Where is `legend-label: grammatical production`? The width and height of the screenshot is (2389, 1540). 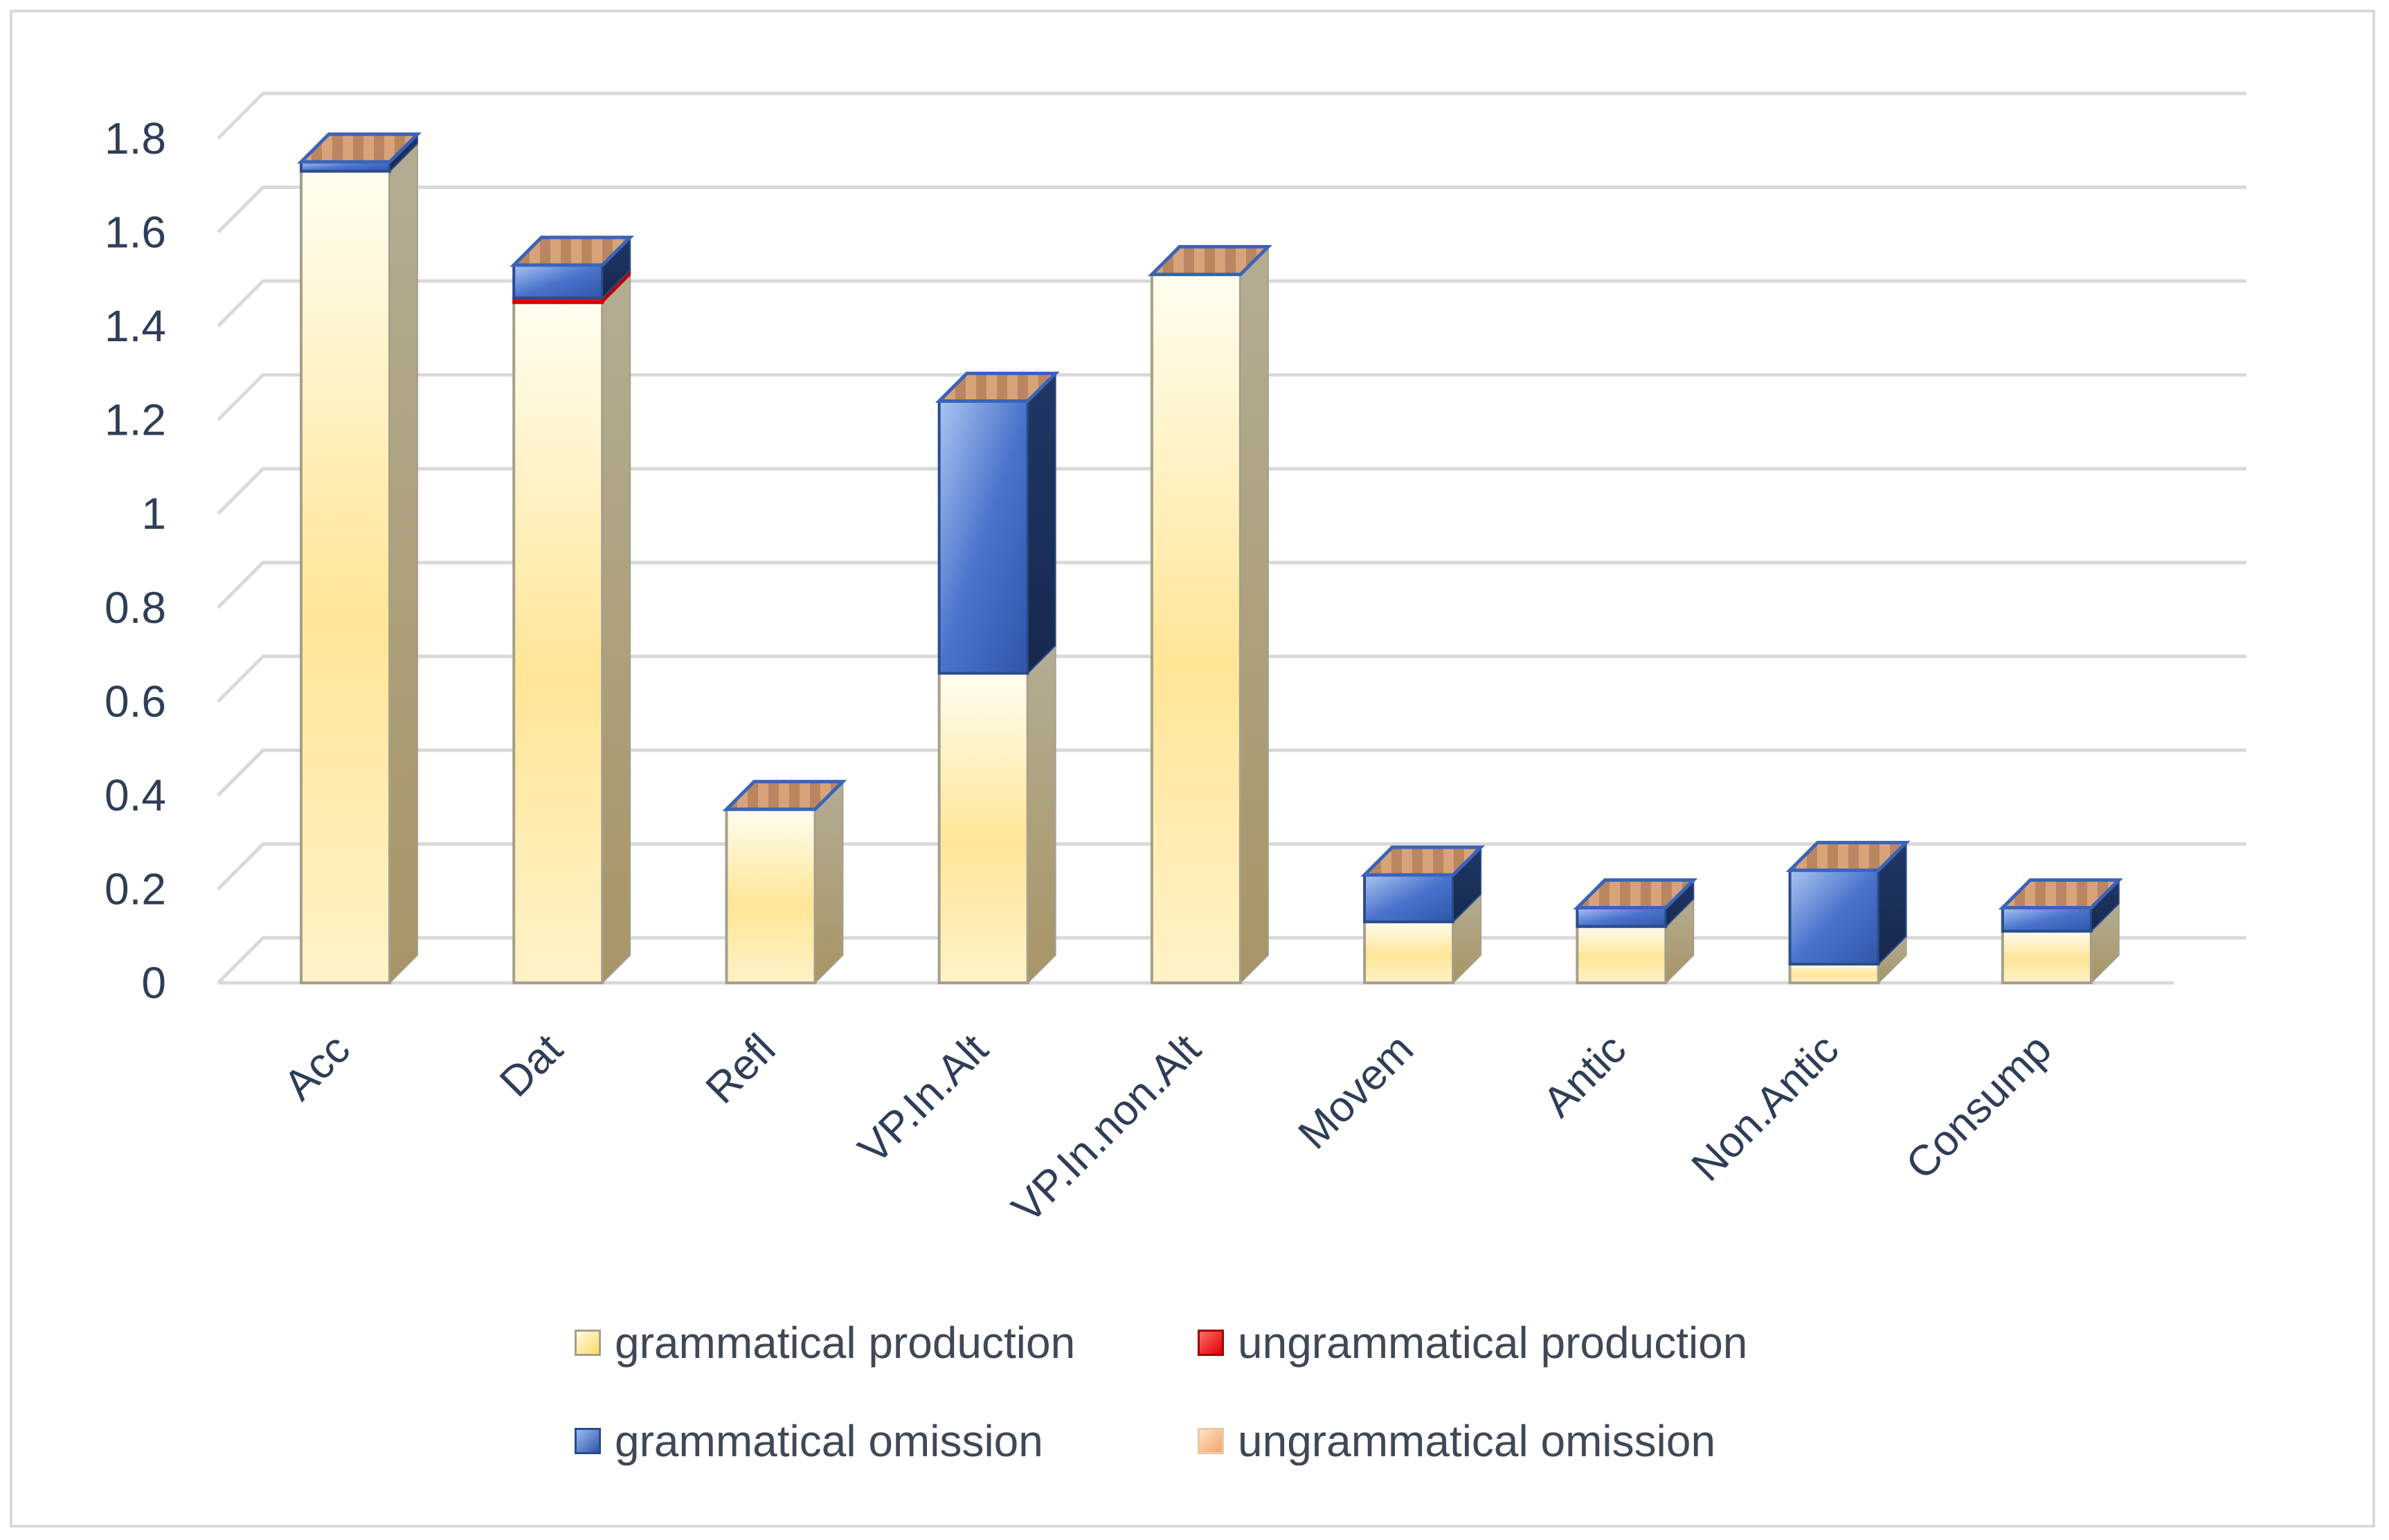
legend-label: grammatical production is located at coordinates (845, 1343).